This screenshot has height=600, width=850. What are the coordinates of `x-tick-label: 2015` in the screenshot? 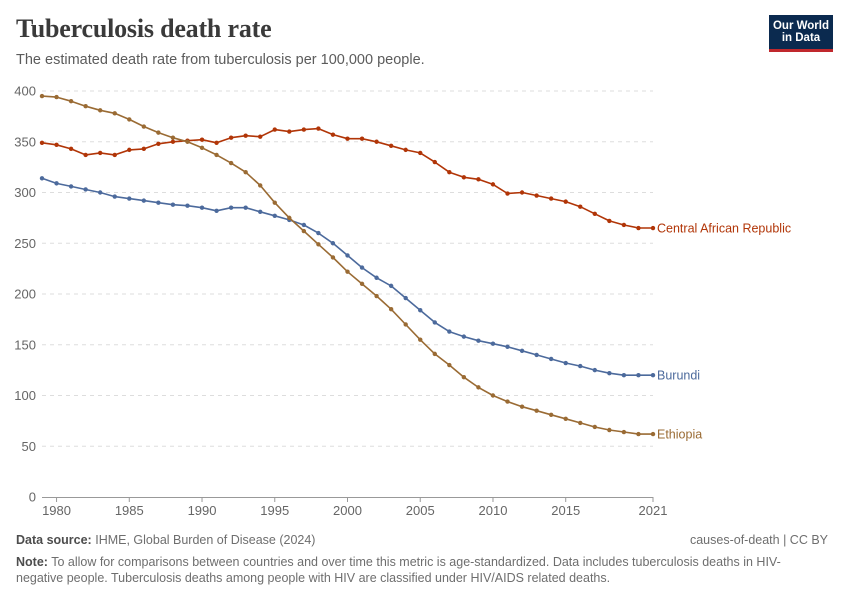 It's located at (565, 510).